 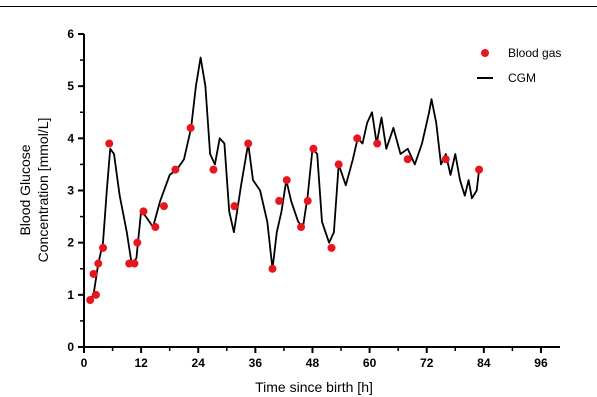 What do you see at coordinates (519, 65) in the screenshot?
I see `legend-group: Blood gas CGM` at bounding box center [519, 65].